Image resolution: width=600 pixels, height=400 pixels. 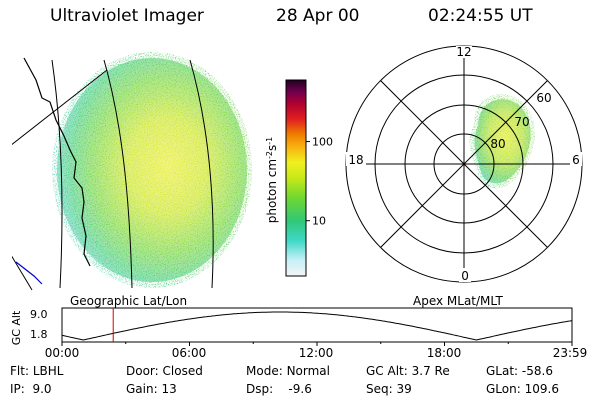 What do you see at coordinates (316, 353) in the screenshot?
I see `timeline-xtick: 12:00` at bounding box center [316, 353].